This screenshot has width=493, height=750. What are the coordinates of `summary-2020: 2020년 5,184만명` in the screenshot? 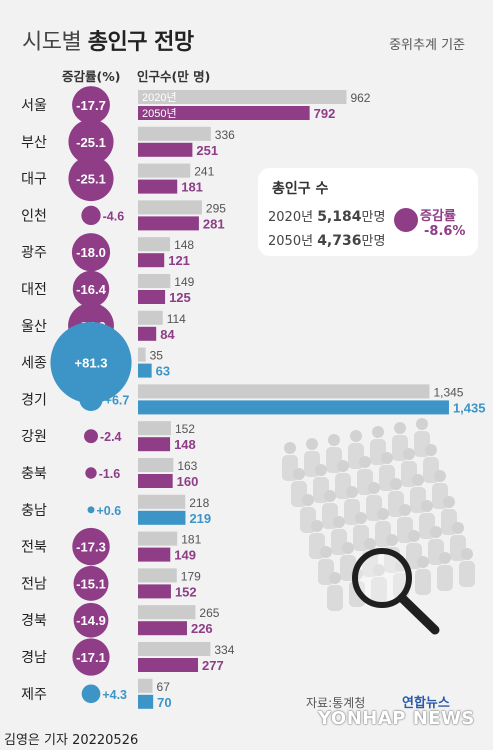 It's located at (326, 215).